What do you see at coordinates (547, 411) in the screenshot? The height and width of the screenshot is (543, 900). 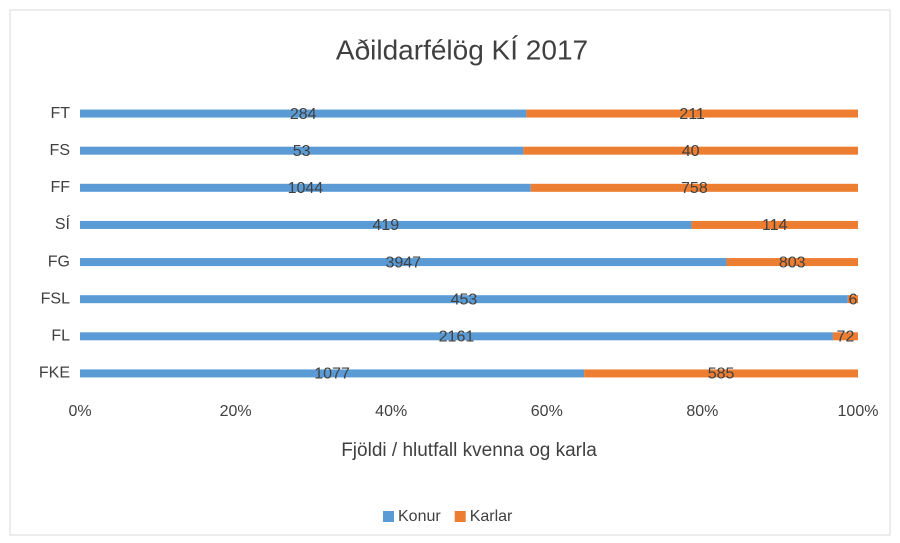 I see `x-tick-label: 60%` at bounding box center [547, 411].